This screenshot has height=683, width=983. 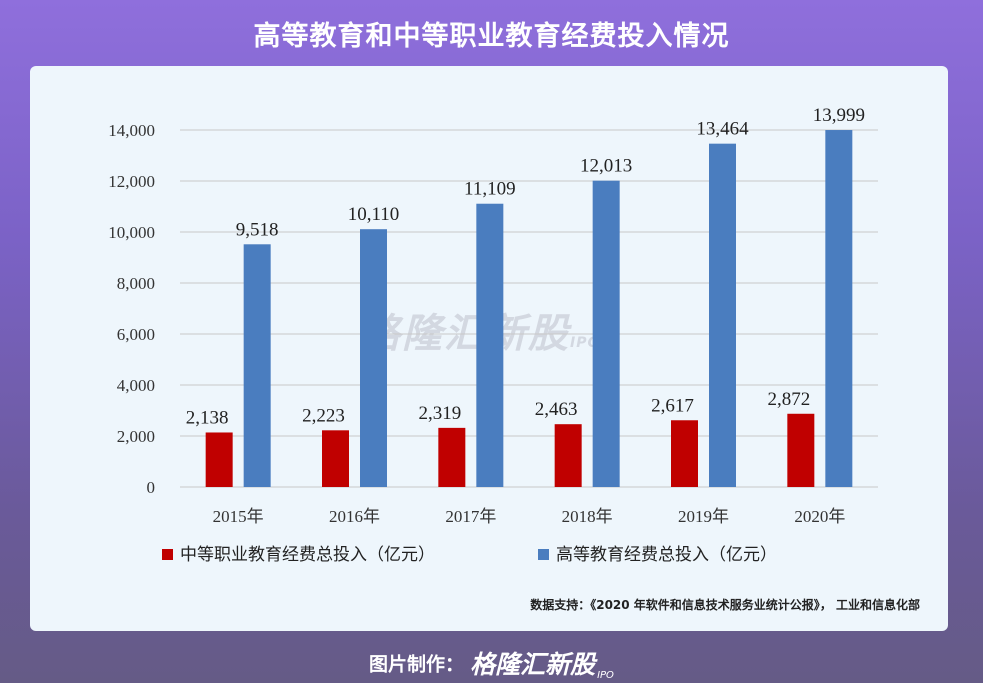 I want to click on footer-credit: 图片制作：, so click(x=417, y=664).